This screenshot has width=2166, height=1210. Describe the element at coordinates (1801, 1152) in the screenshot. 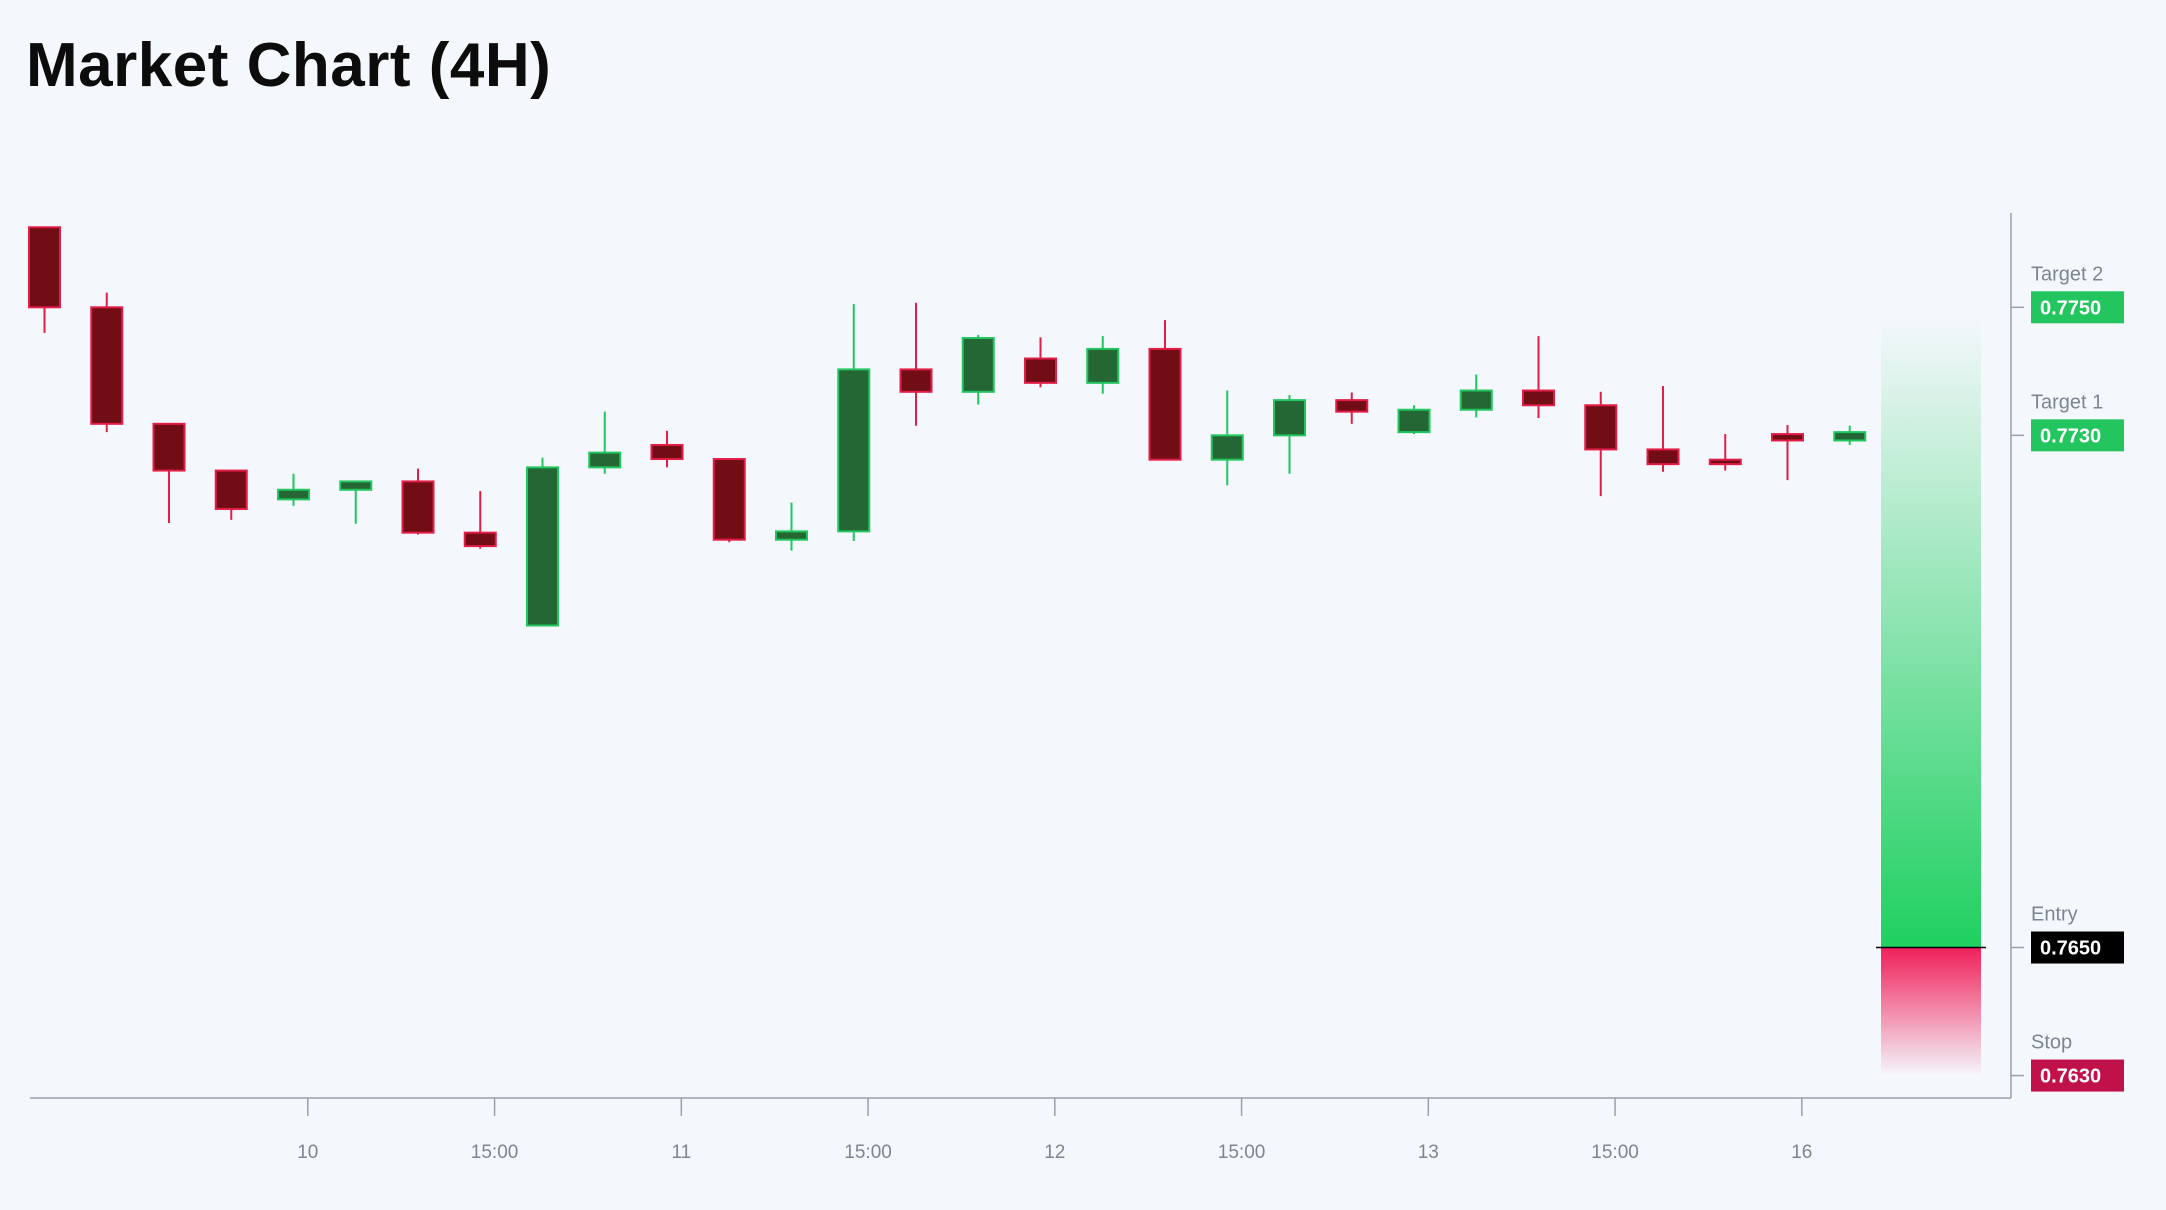

I see `x-tick-label: 16` at that location.